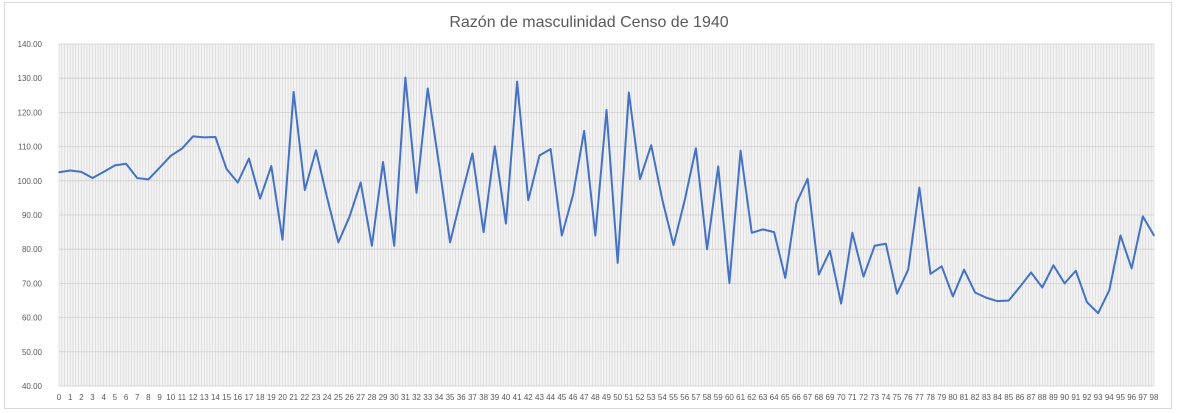 Image resolution: width=1178 pixels, height=413 pixels. I want to click on y-tick-label: 140.00, so click(30, 44).